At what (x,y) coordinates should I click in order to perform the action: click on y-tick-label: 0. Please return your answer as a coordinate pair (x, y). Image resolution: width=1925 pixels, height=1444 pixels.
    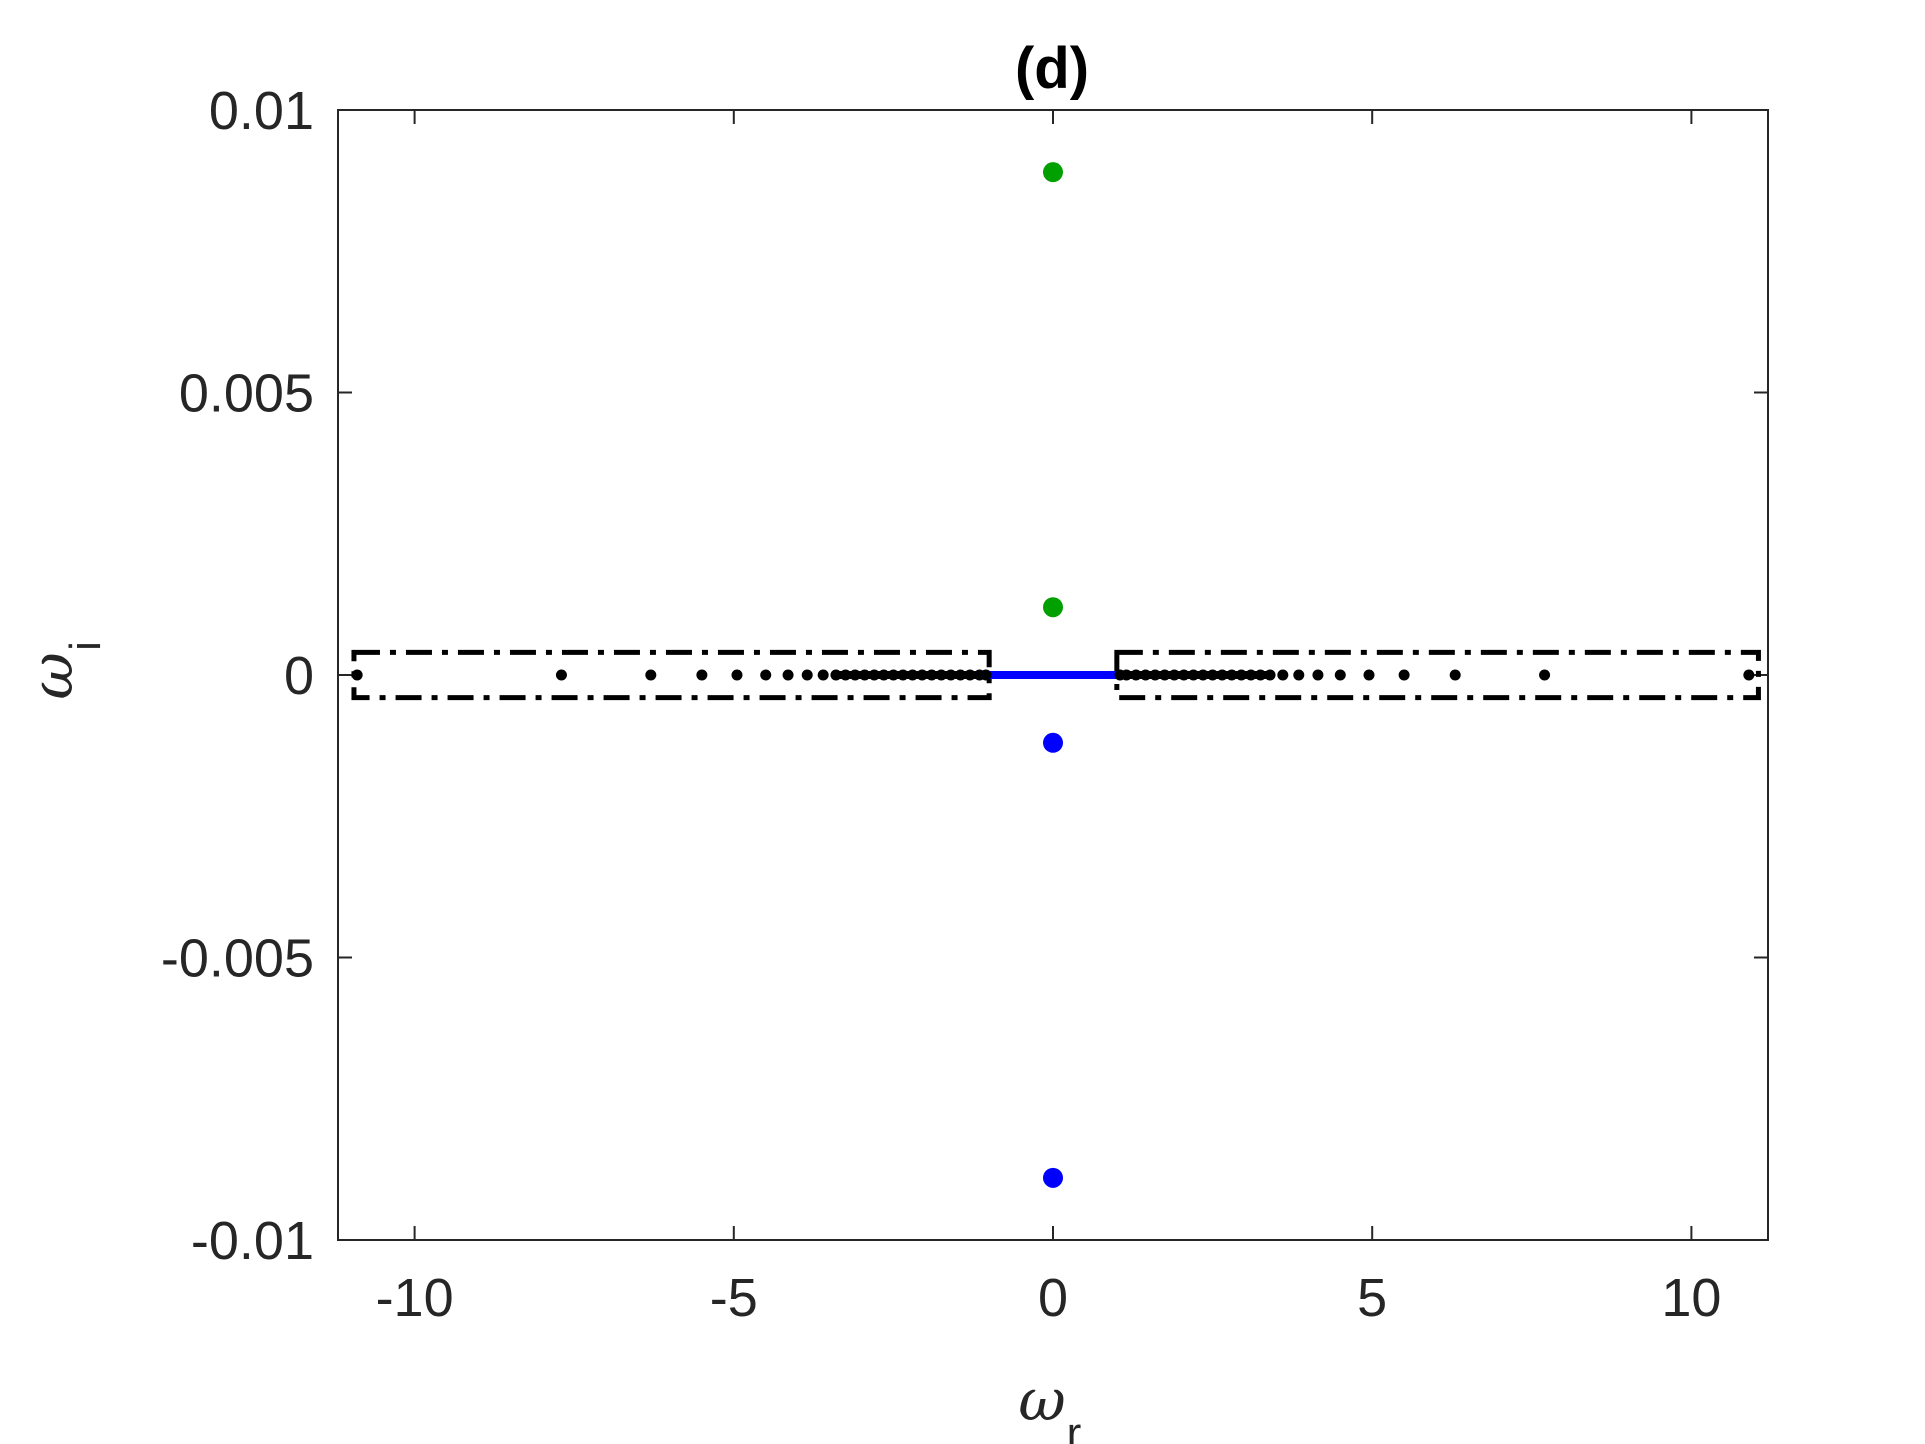
    Looking at the image, I should click on (299, 676).